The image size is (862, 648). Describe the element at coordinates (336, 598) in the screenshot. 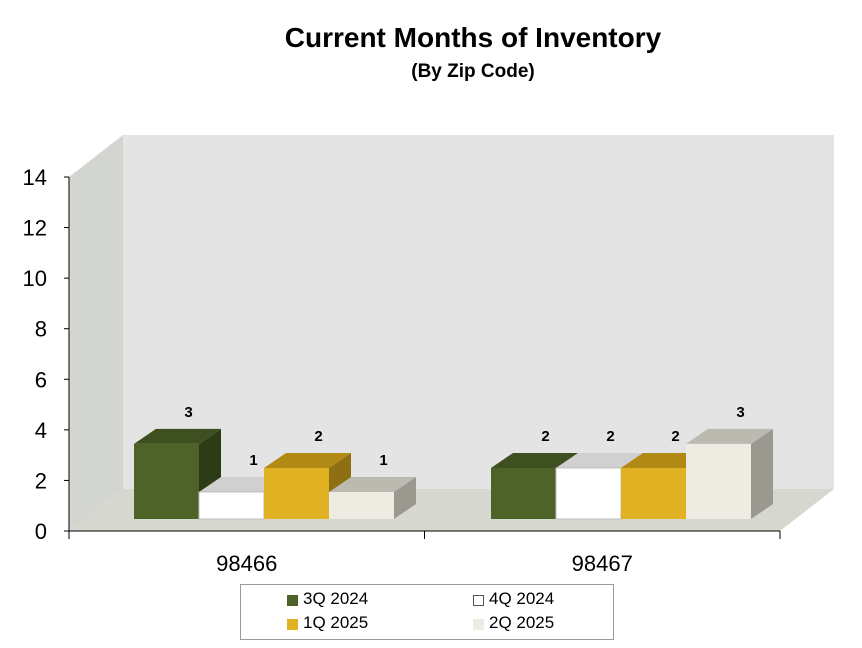

I see `legend-label: 3Q 2024` at that location.